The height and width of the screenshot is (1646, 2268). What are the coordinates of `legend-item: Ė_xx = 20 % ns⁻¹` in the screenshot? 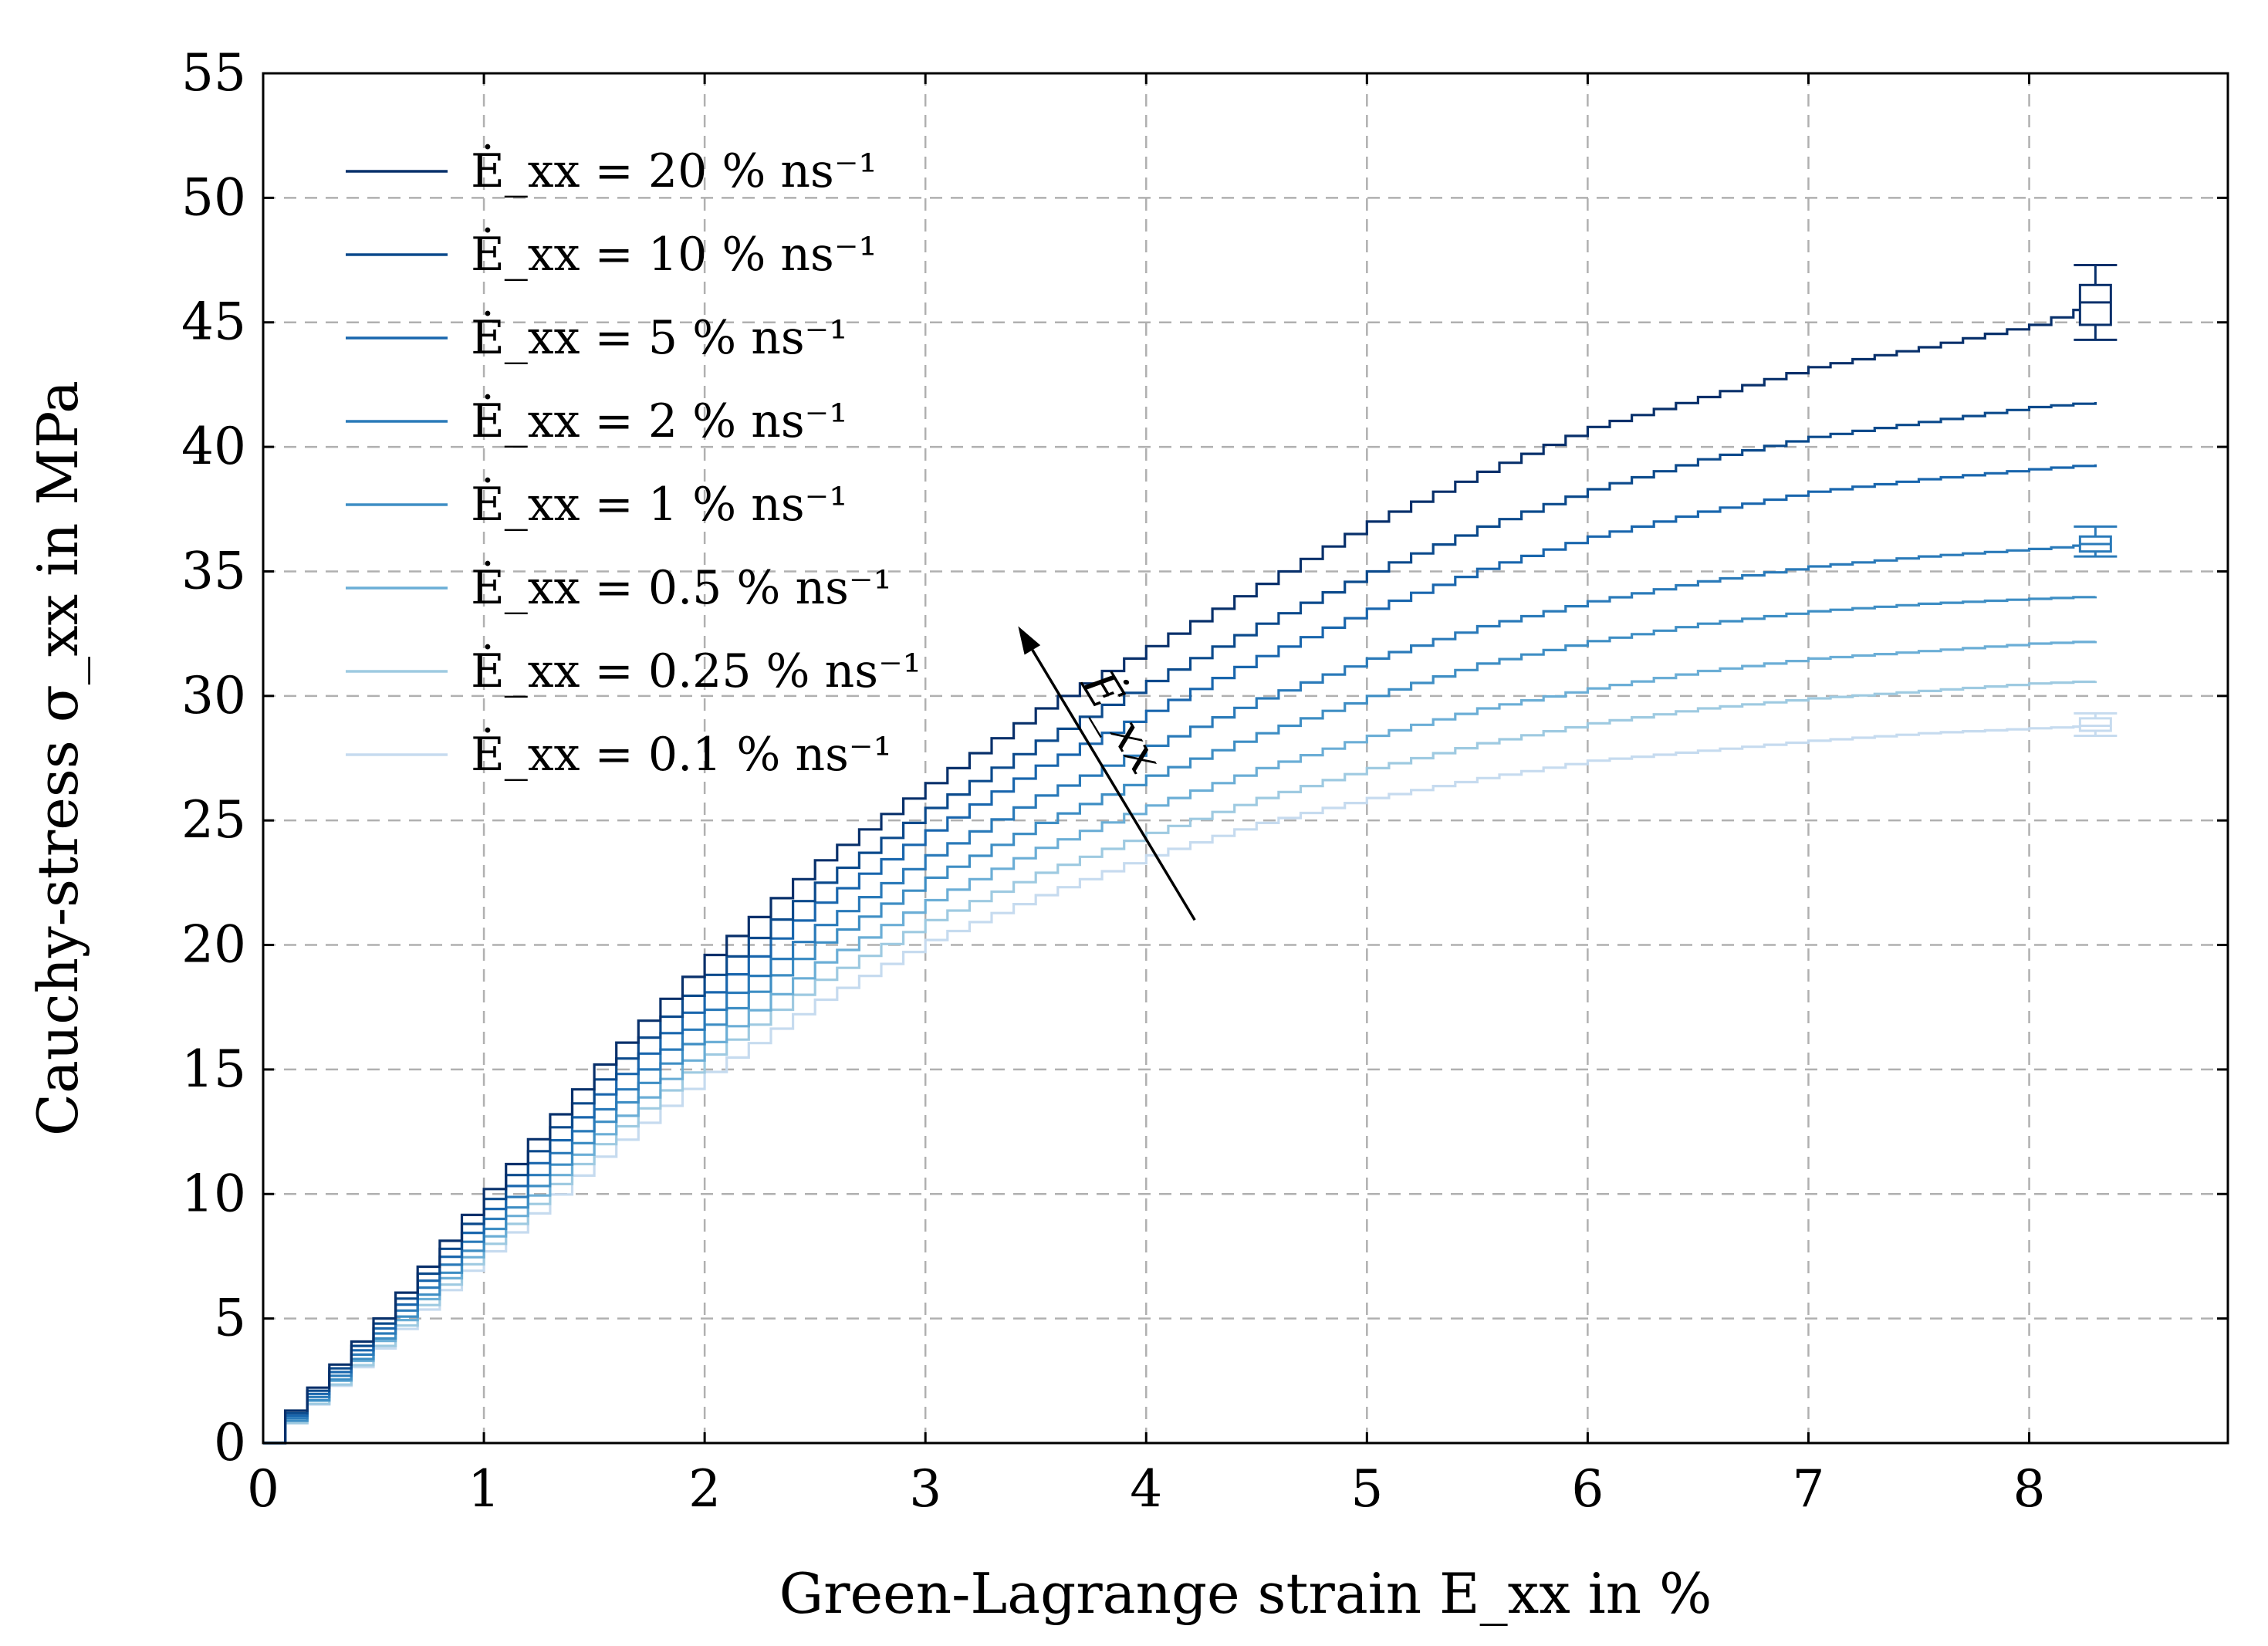 It's located at (611, 171).